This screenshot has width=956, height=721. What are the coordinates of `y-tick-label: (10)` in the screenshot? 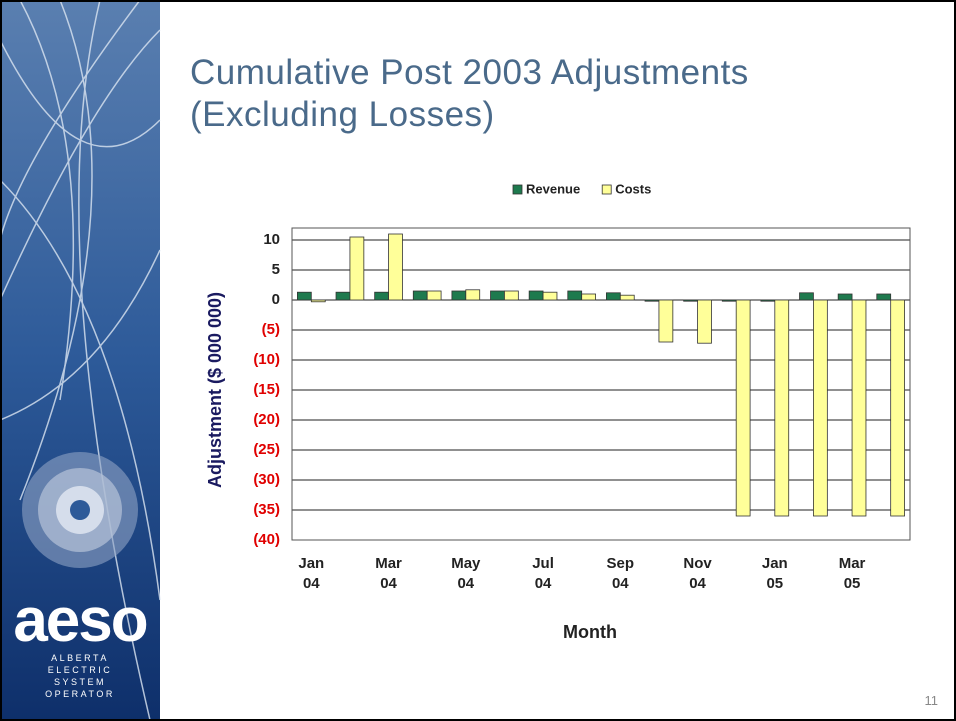 It's located at (266, 359).